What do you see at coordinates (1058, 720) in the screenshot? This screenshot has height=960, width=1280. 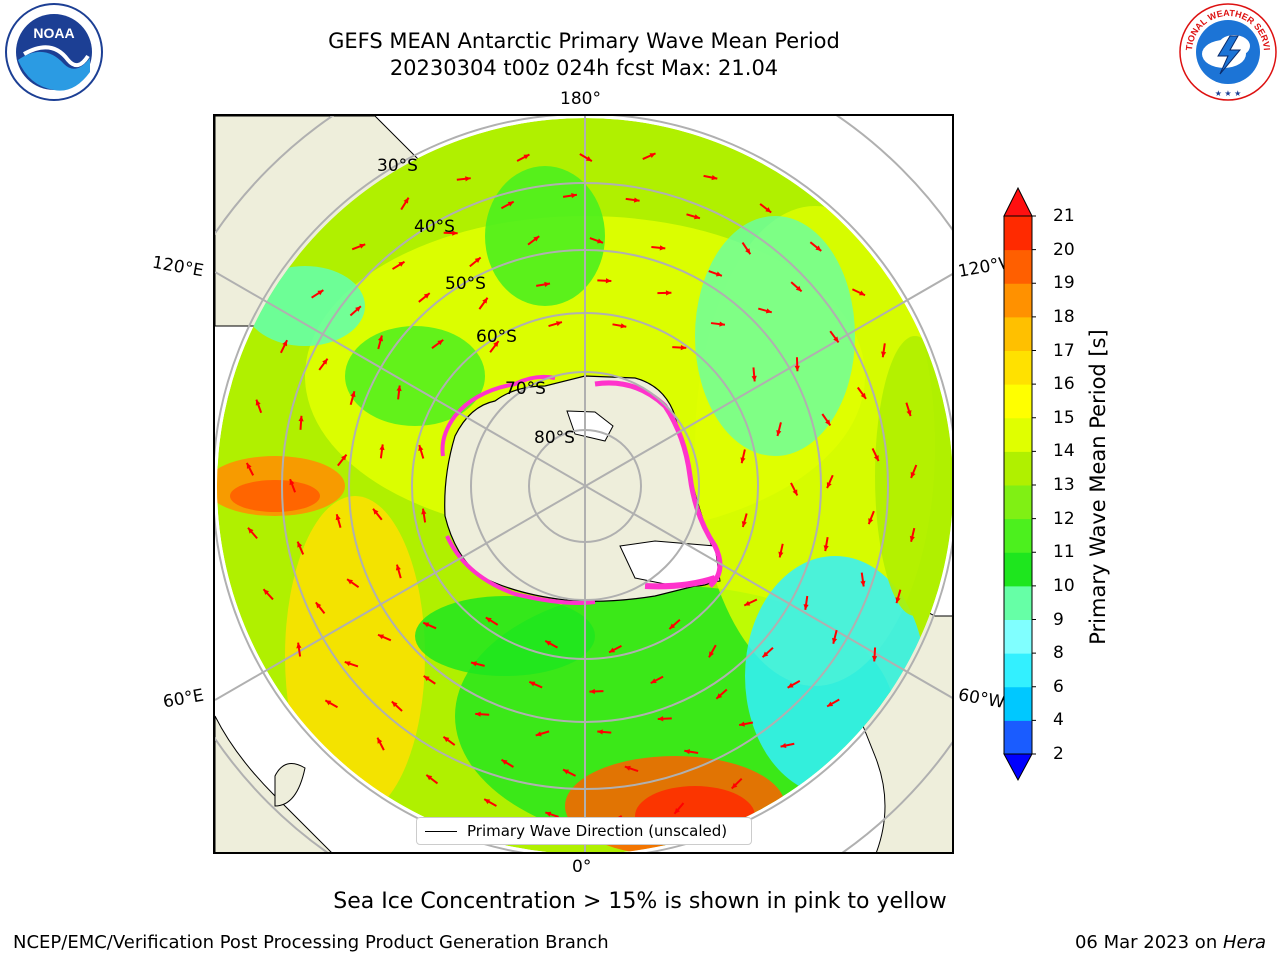 I see `colorbar-tick-label: 4` at bounding box center [1058, 720].